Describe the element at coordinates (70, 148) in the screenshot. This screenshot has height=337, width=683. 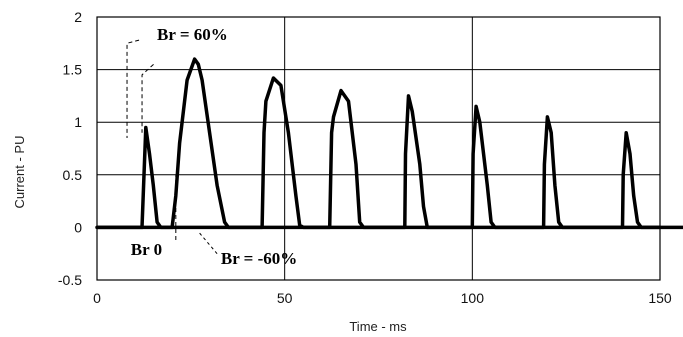
I see `y-tick-labels: 2 1.5 1 0.5 0 -0.5` at that location.